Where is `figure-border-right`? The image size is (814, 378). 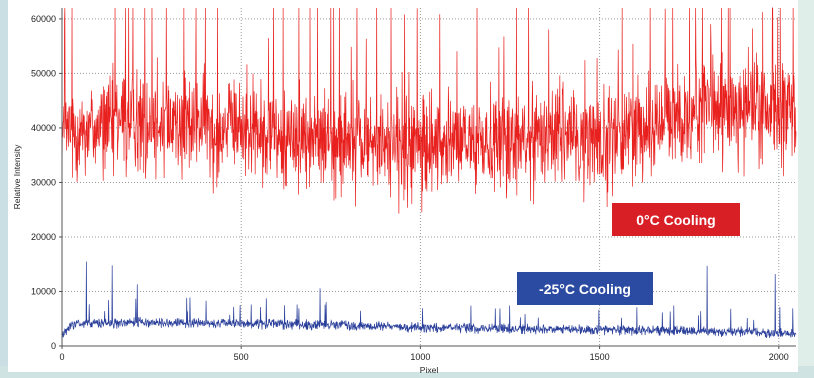
figure-border-right is located at coordinates (806, 189).